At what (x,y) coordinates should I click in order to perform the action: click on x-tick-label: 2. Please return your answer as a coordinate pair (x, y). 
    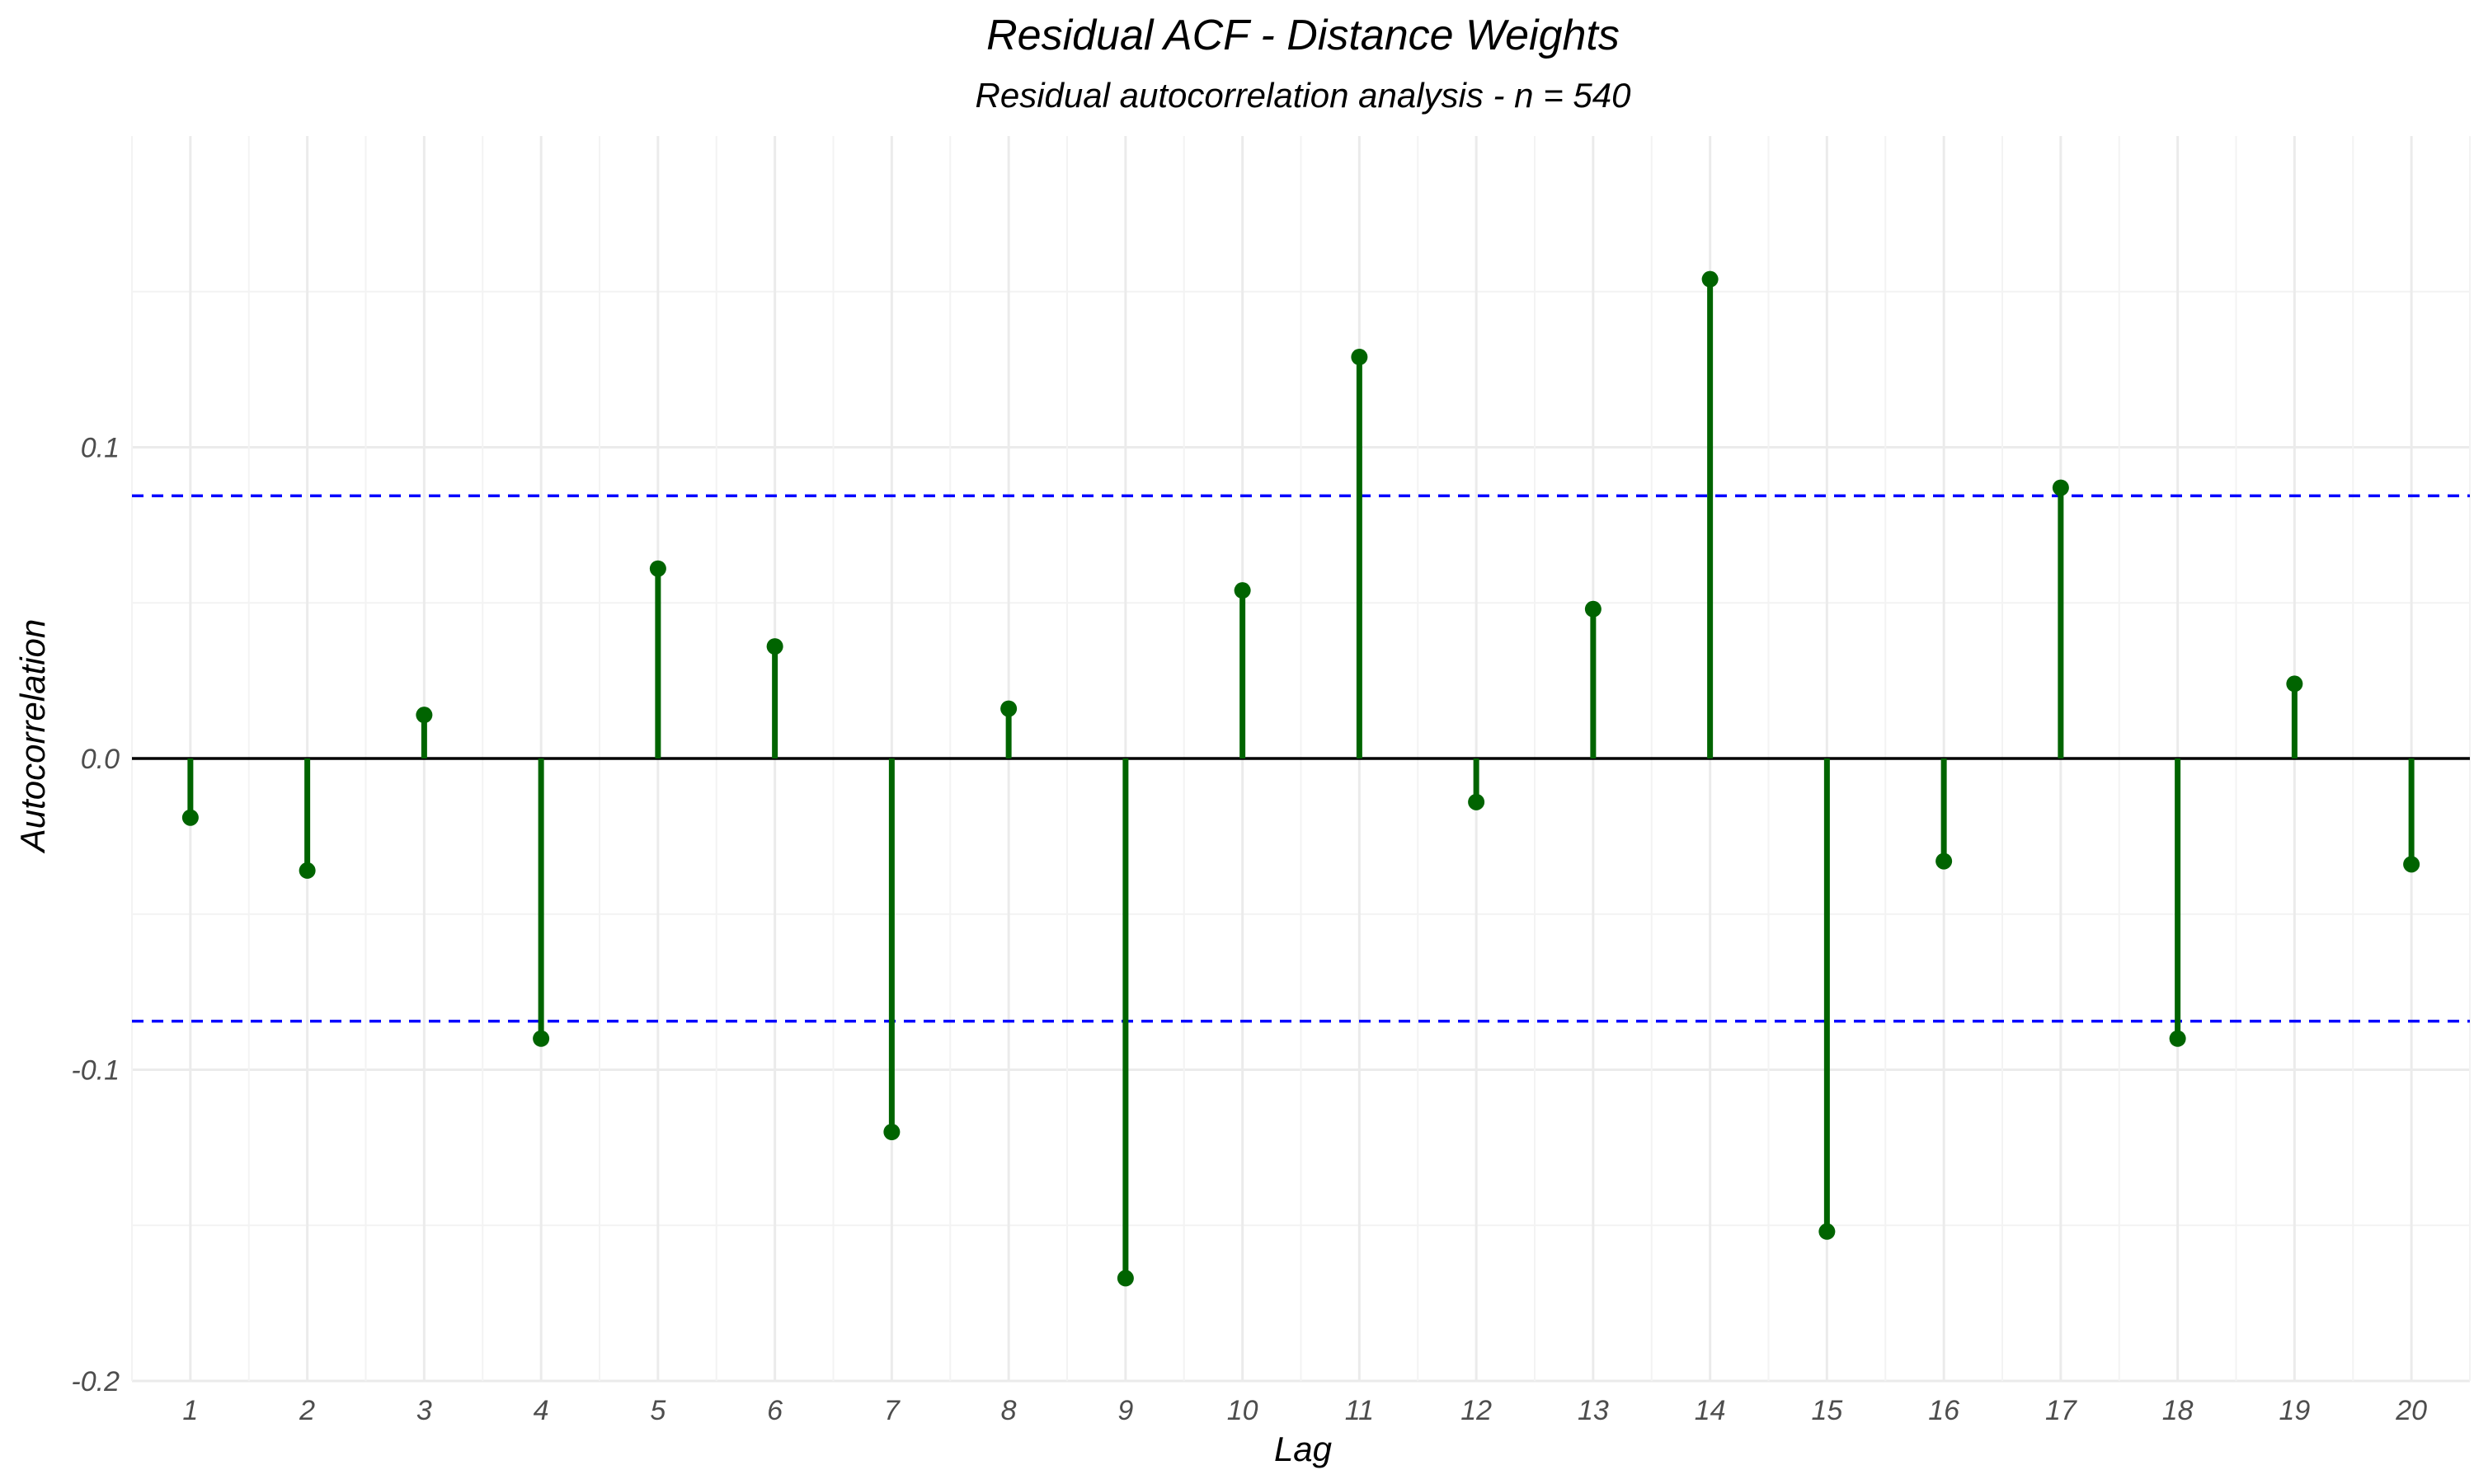
    Looking at the image, I should click on (307, 1410).